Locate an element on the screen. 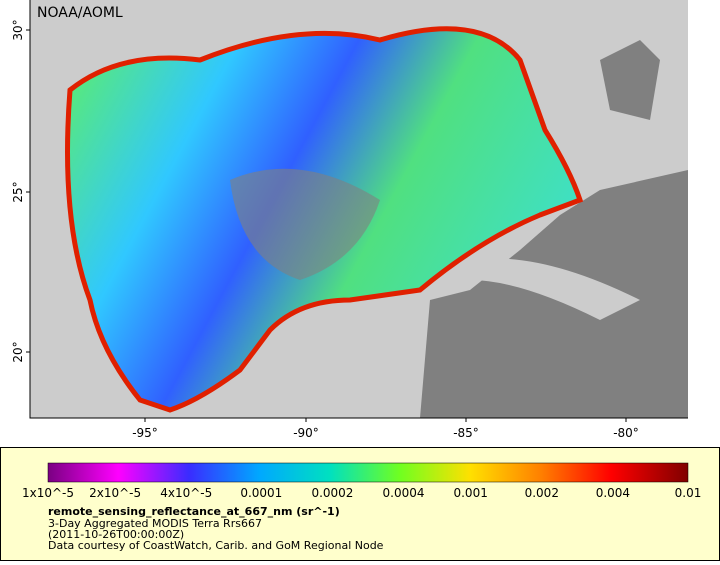 This screenshot has height=565, width=720. legend-line: 3-Day Aggregated MODIS Terra Rrs667 is located at coordinates (155, 523).